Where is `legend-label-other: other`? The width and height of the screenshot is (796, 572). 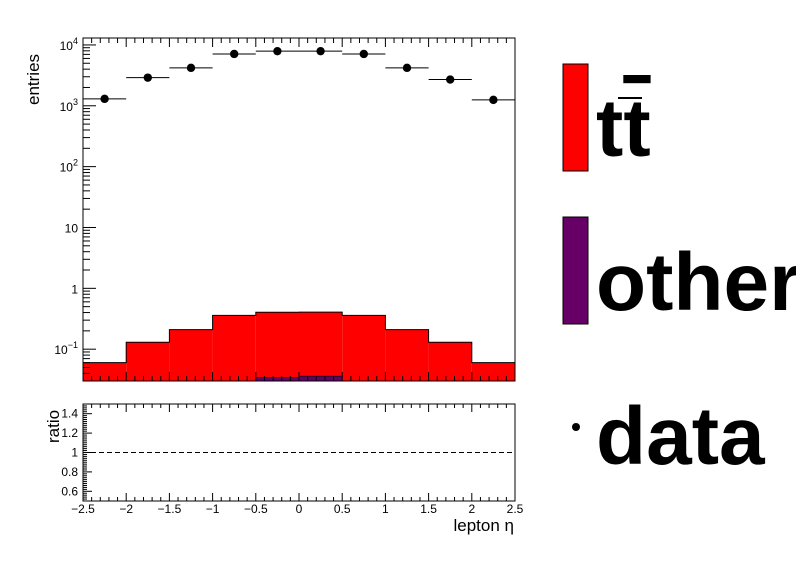 legend-label-other: other is located at coordinates (696, 282).